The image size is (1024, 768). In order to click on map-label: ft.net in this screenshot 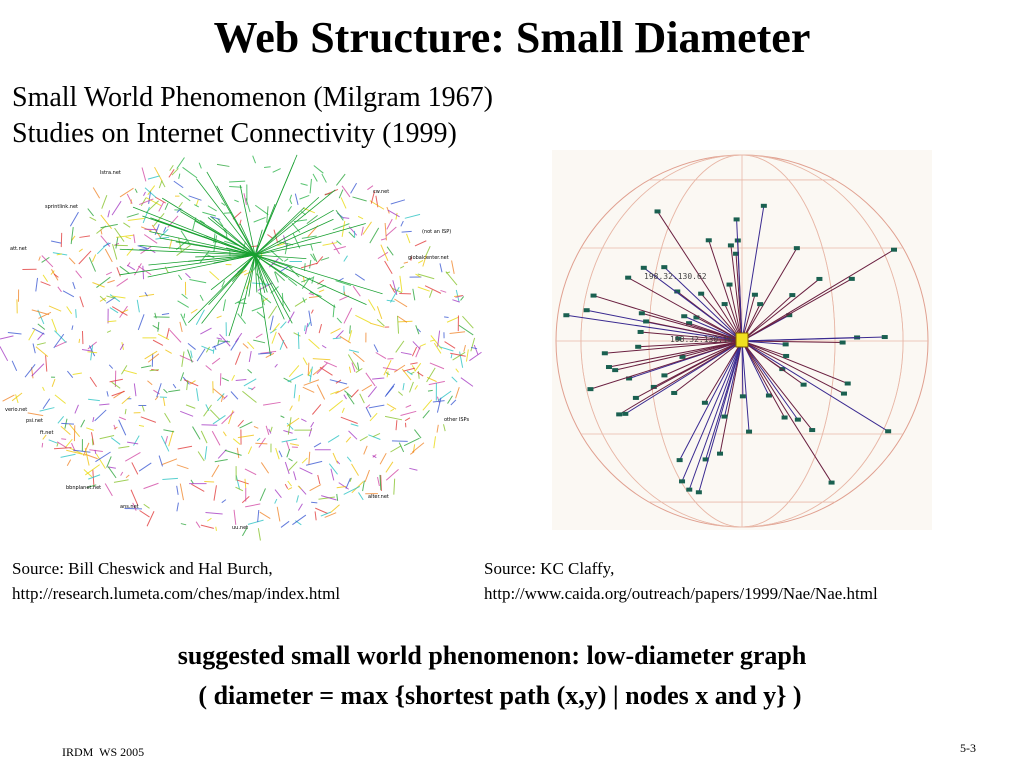, I will do `click(46, 433)`.